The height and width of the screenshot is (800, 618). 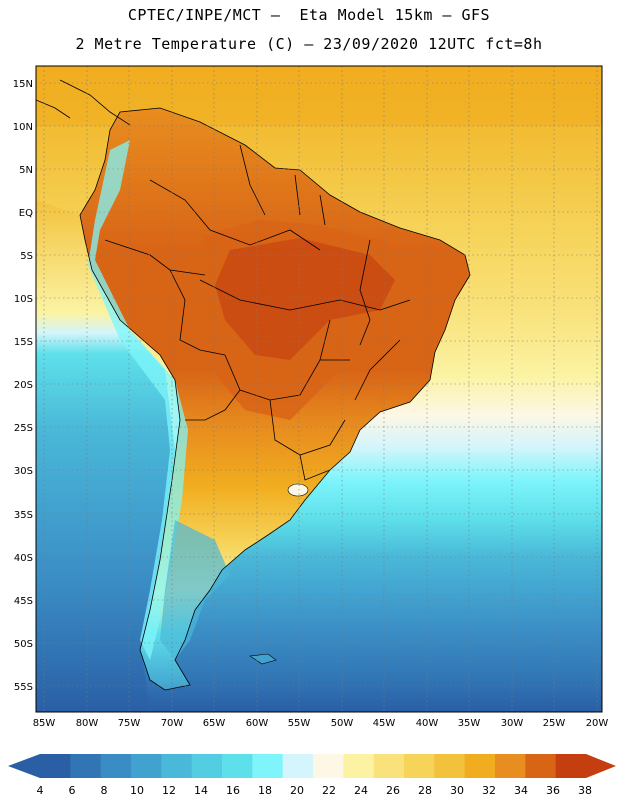 What do you see at coordinates (305, 299) in the screenshot?
I see `interior-hottest` at bounding box center [305, 299].